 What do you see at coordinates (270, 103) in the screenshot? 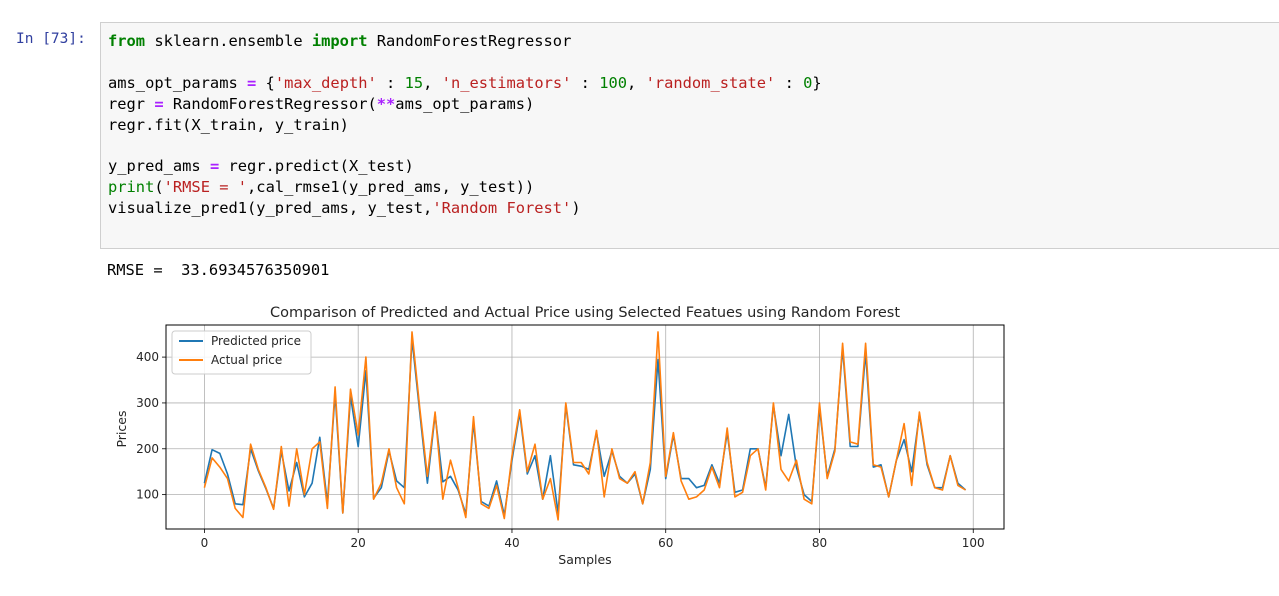
I see `code-token: RandomForestRegressor(` at bounding box center [270, 103].